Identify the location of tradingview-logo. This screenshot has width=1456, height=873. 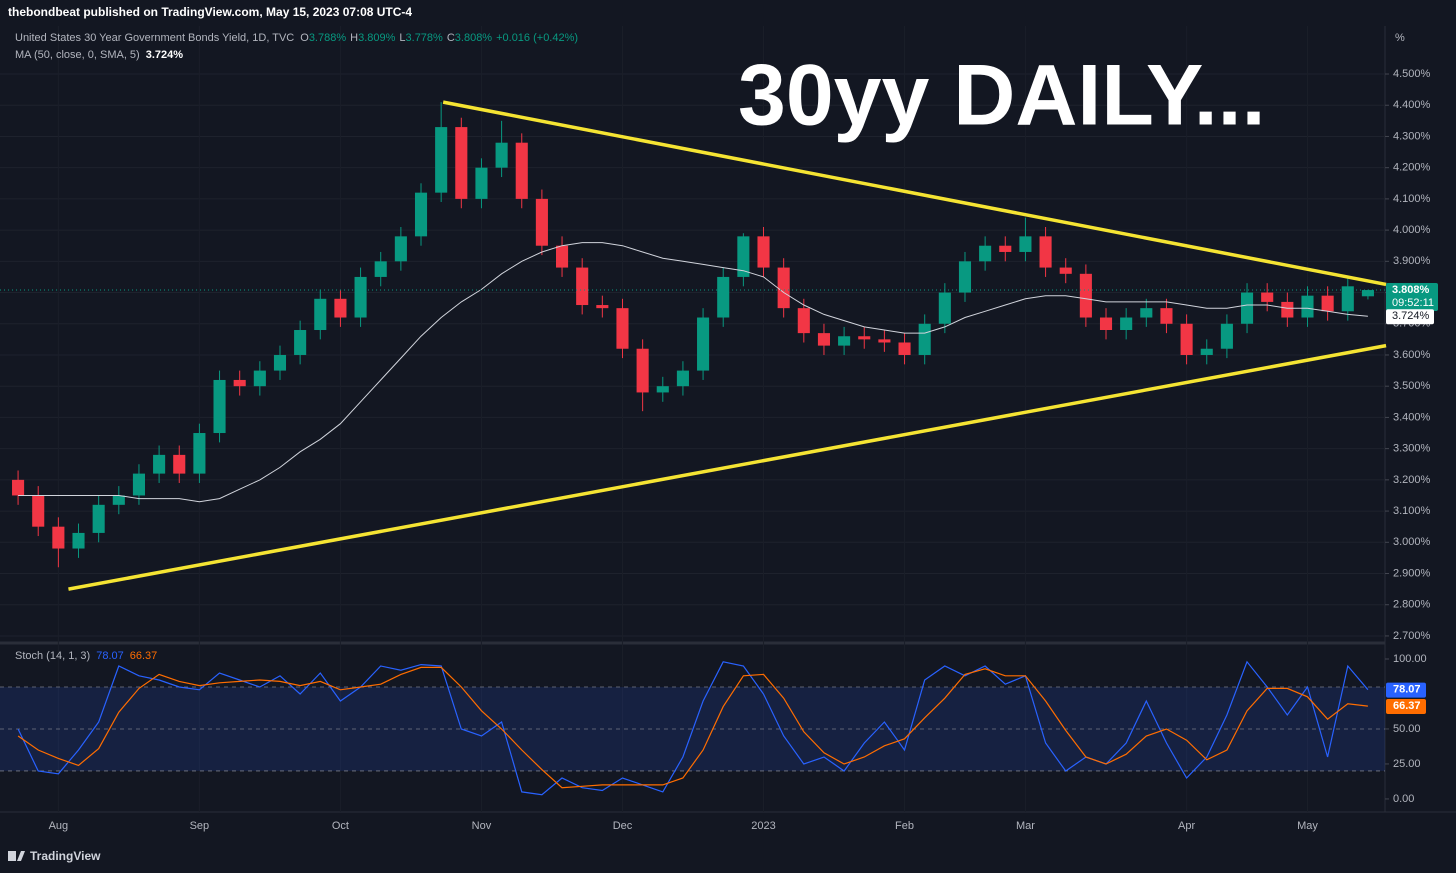
(16, 856).